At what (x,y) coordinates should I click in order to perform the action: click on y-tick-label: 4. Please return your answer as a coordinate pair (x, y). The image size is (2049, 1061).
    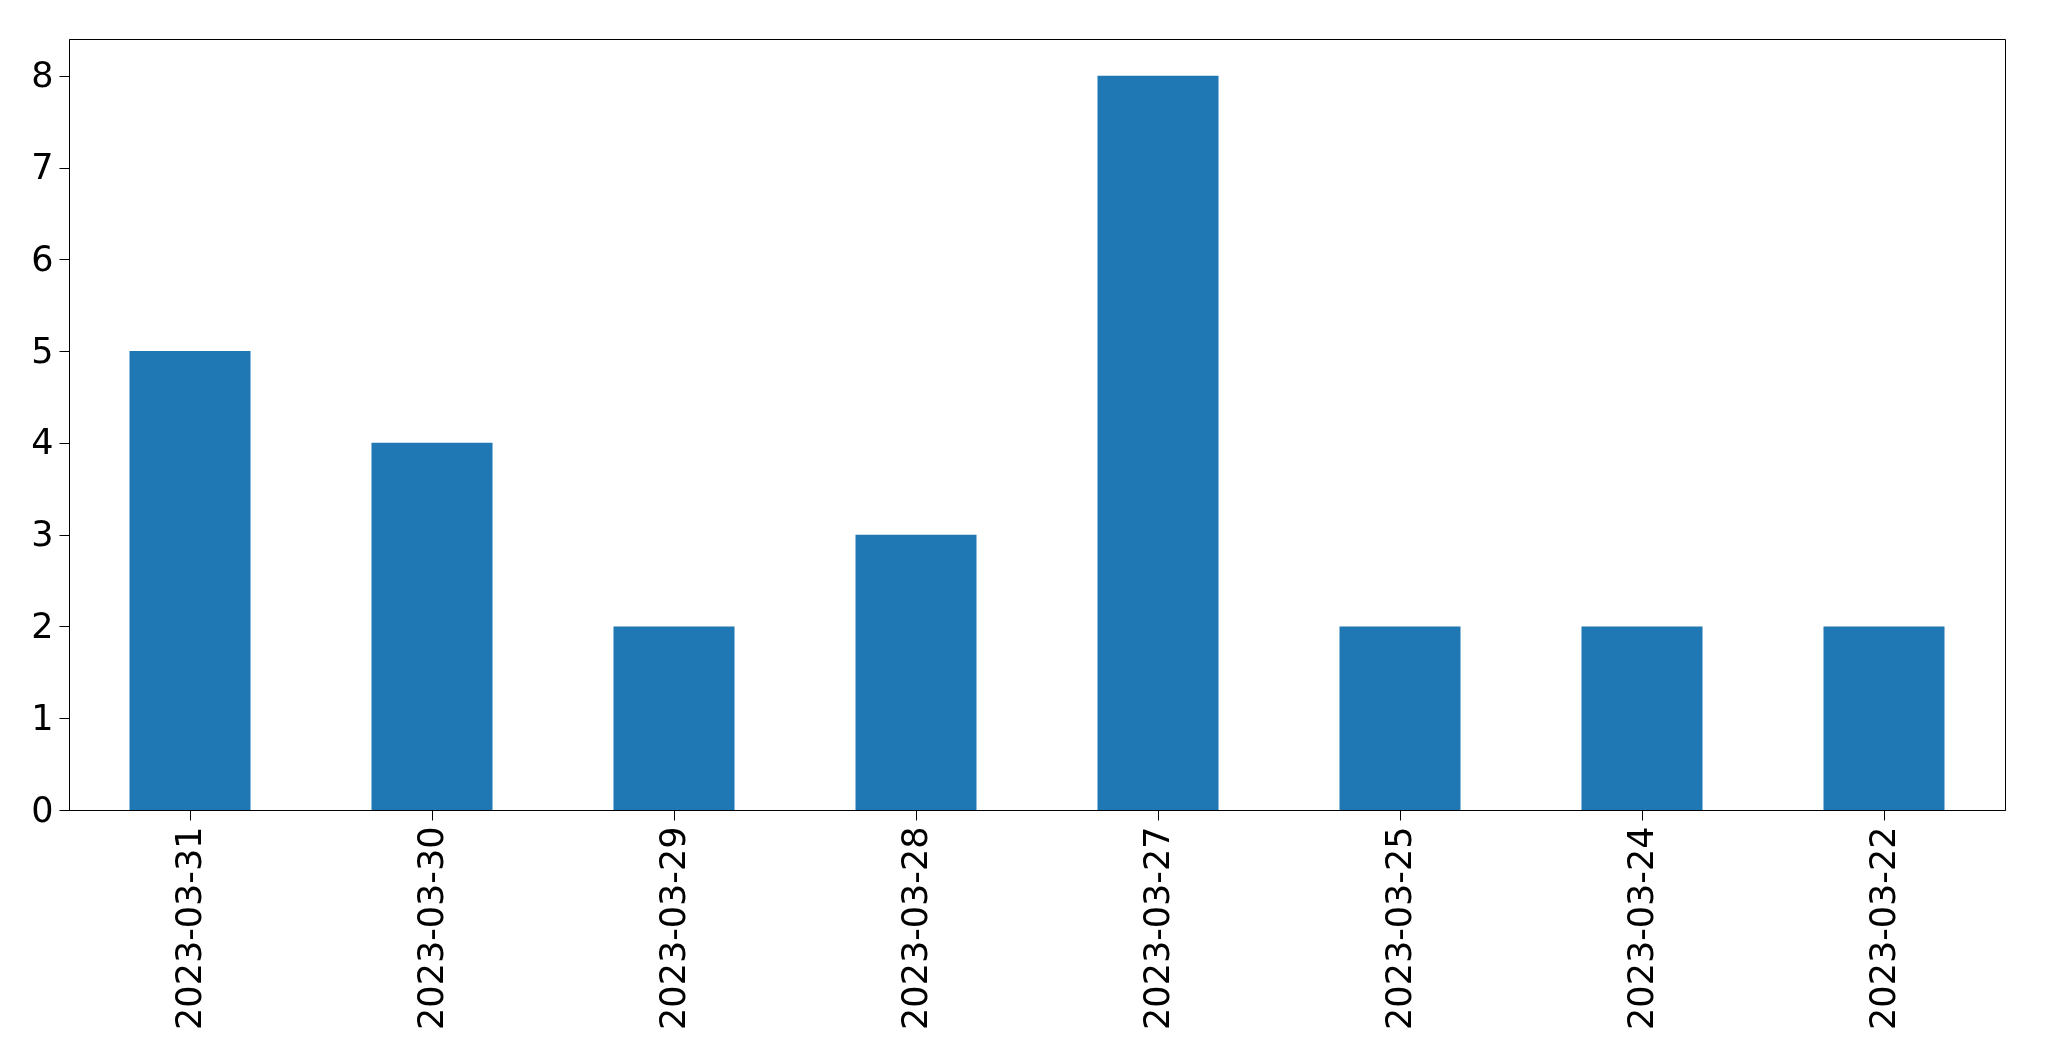
    Looking at the image, I should click on (42, 442).